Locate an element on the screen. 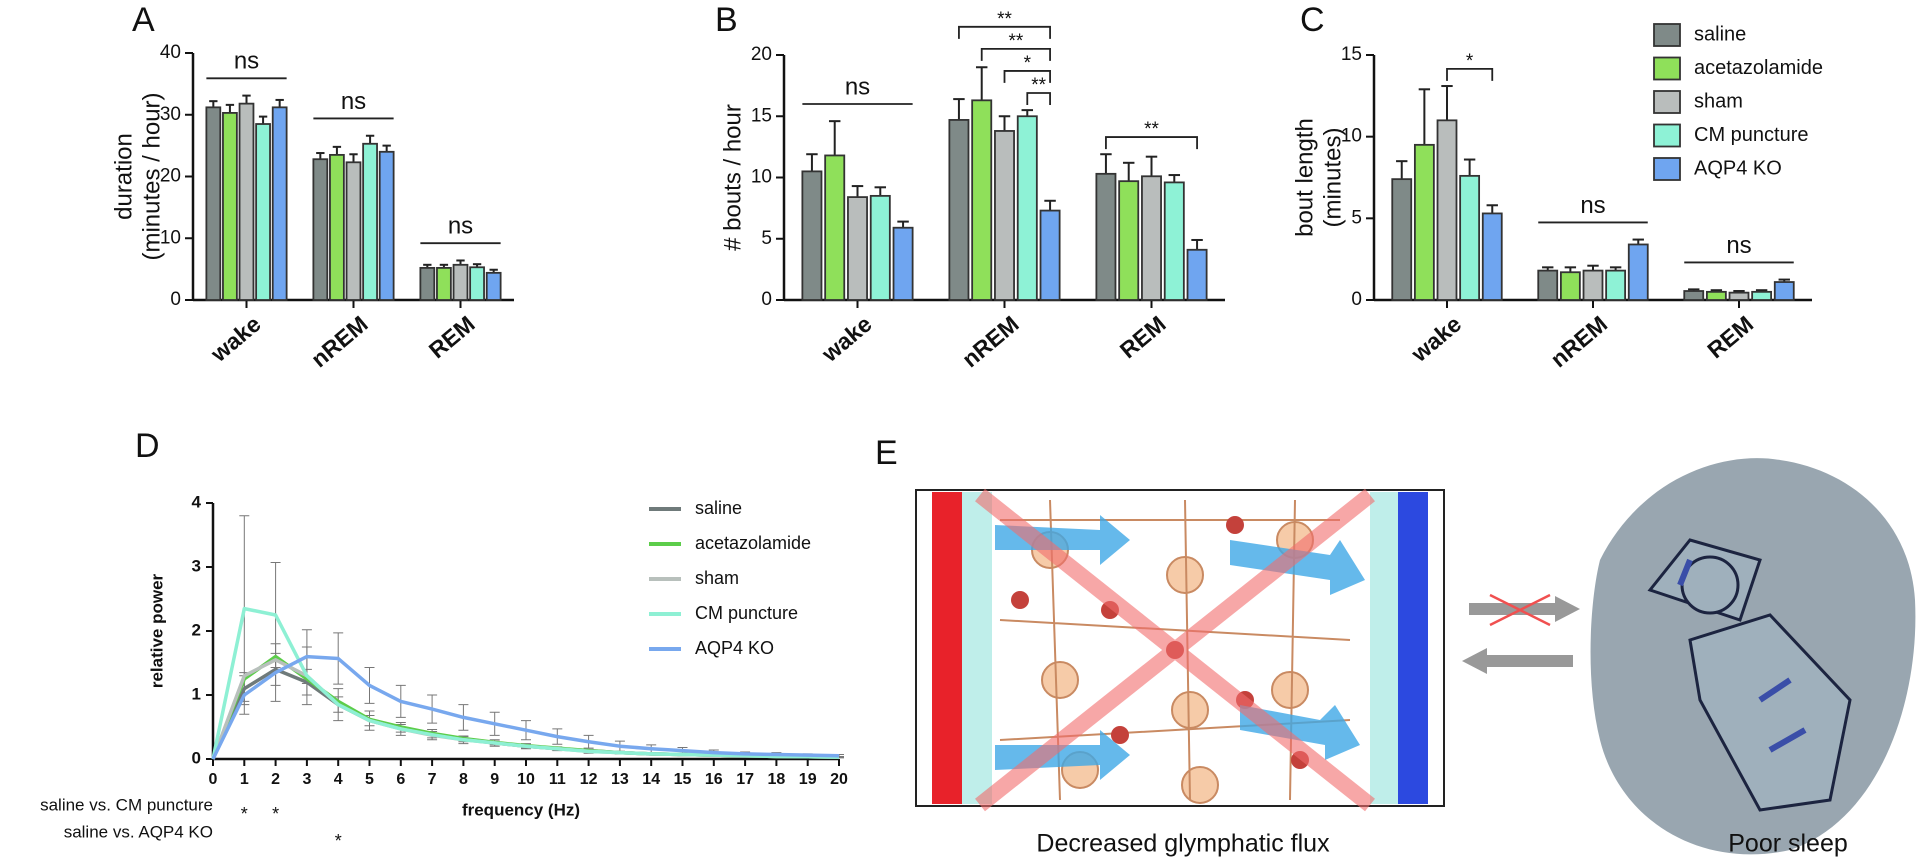 The image size is (1920, 867). red-cross is located at coordinates (1175, 650).